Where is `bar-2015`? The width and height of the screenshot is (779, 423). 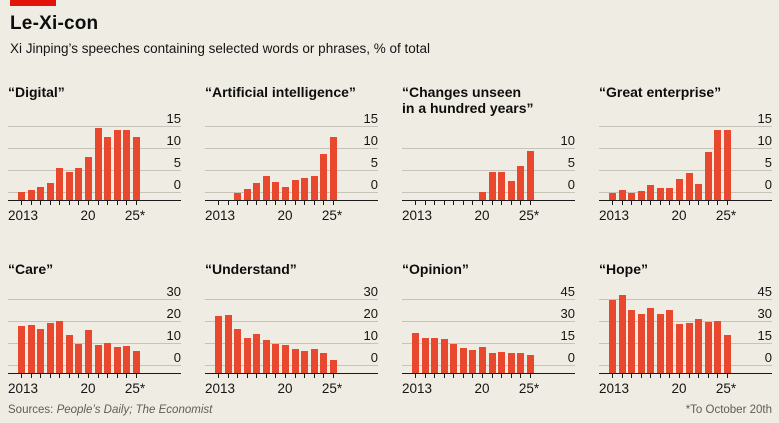
bar-2015 is located at coordinates (632, 196).